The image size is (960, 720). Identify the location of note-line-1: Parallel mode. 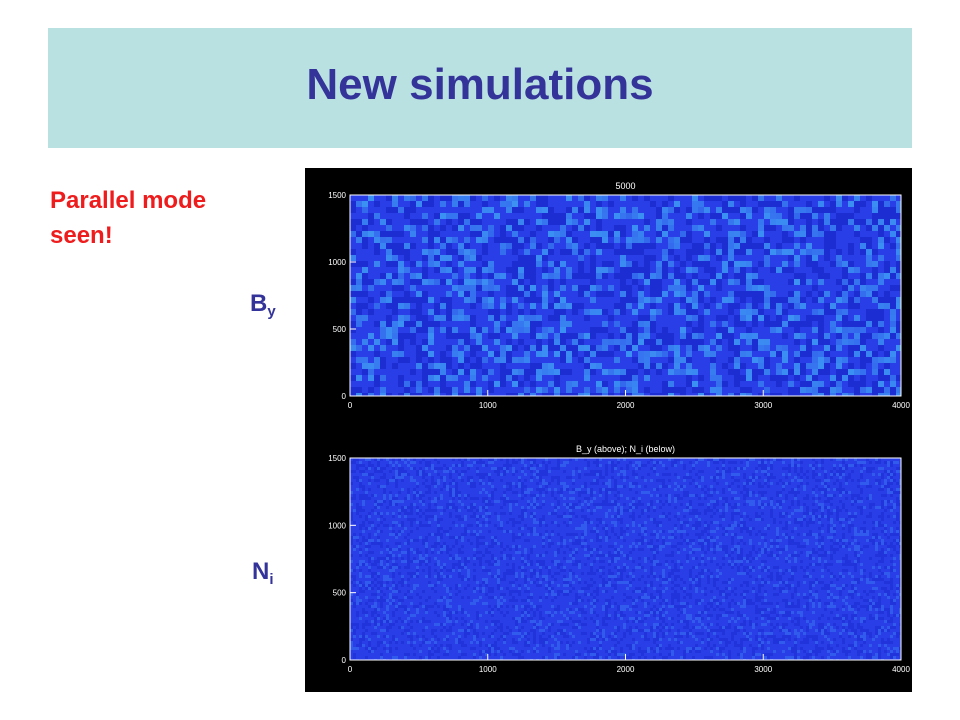
(128, 200).